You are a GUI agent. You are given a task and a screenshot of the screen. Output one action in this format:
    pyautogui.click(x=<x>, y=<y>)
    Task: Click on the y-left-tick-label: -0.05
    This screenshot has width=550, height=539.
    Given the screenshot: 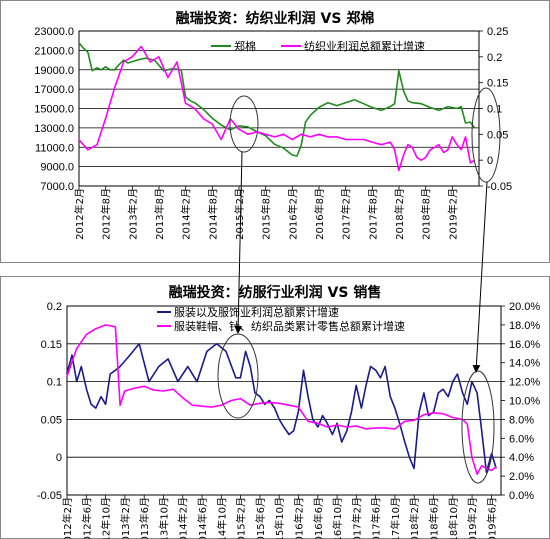 What is the action you would take?
    pyautogui.click(x=49, y=496)
    